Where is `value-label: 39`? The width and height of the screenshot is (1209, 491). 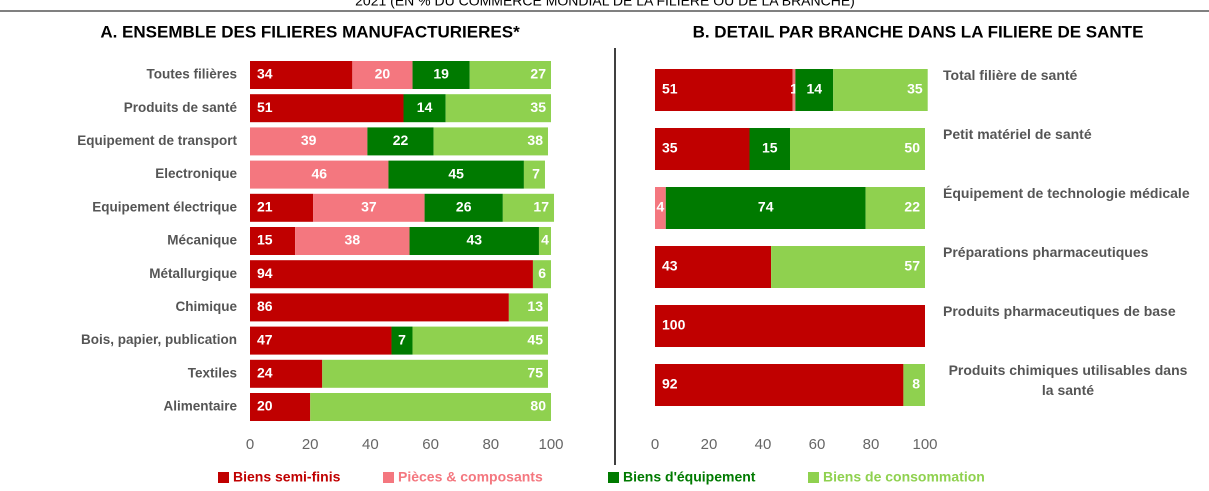
value-label: 39 is located at coordinates (309, 140).